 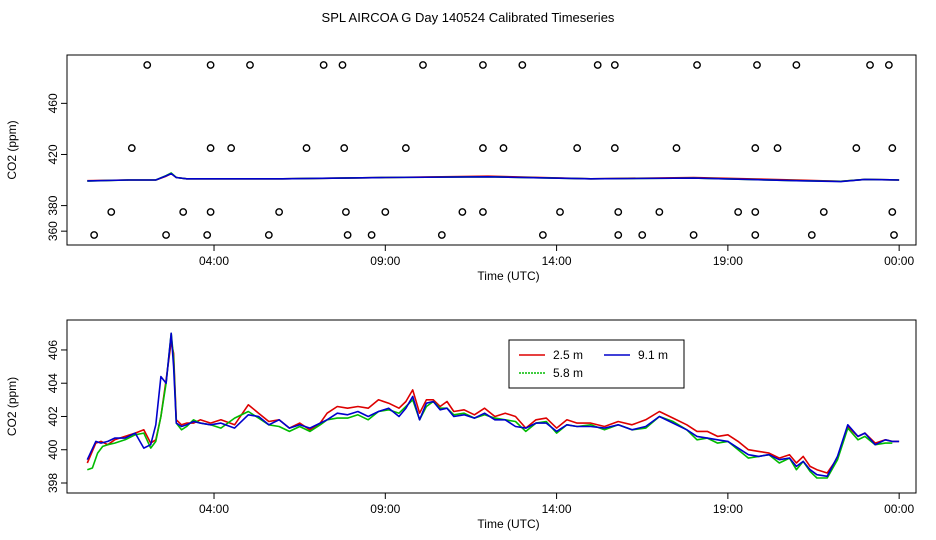 What do you see at coordinates (53, 383) in the screenshot?
I see `y-tick-label: 404` at bounding box center [53, 383].